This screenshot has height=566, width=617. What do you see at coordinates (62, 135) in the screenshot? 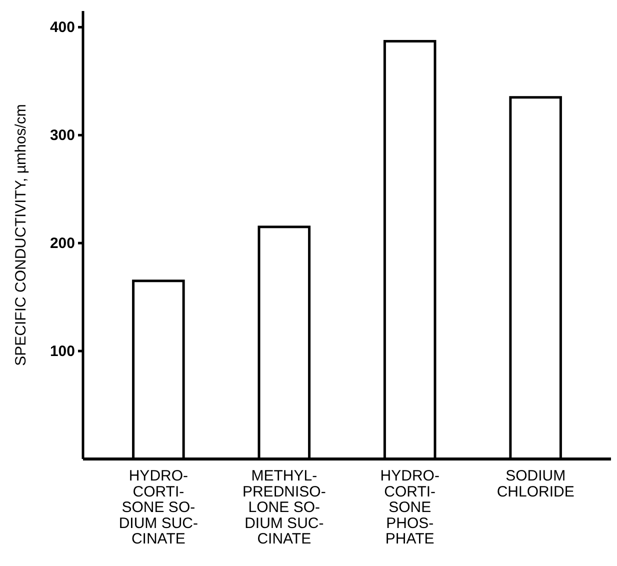
I see `y-tick-label: 300` at bounding box center [62, 135].